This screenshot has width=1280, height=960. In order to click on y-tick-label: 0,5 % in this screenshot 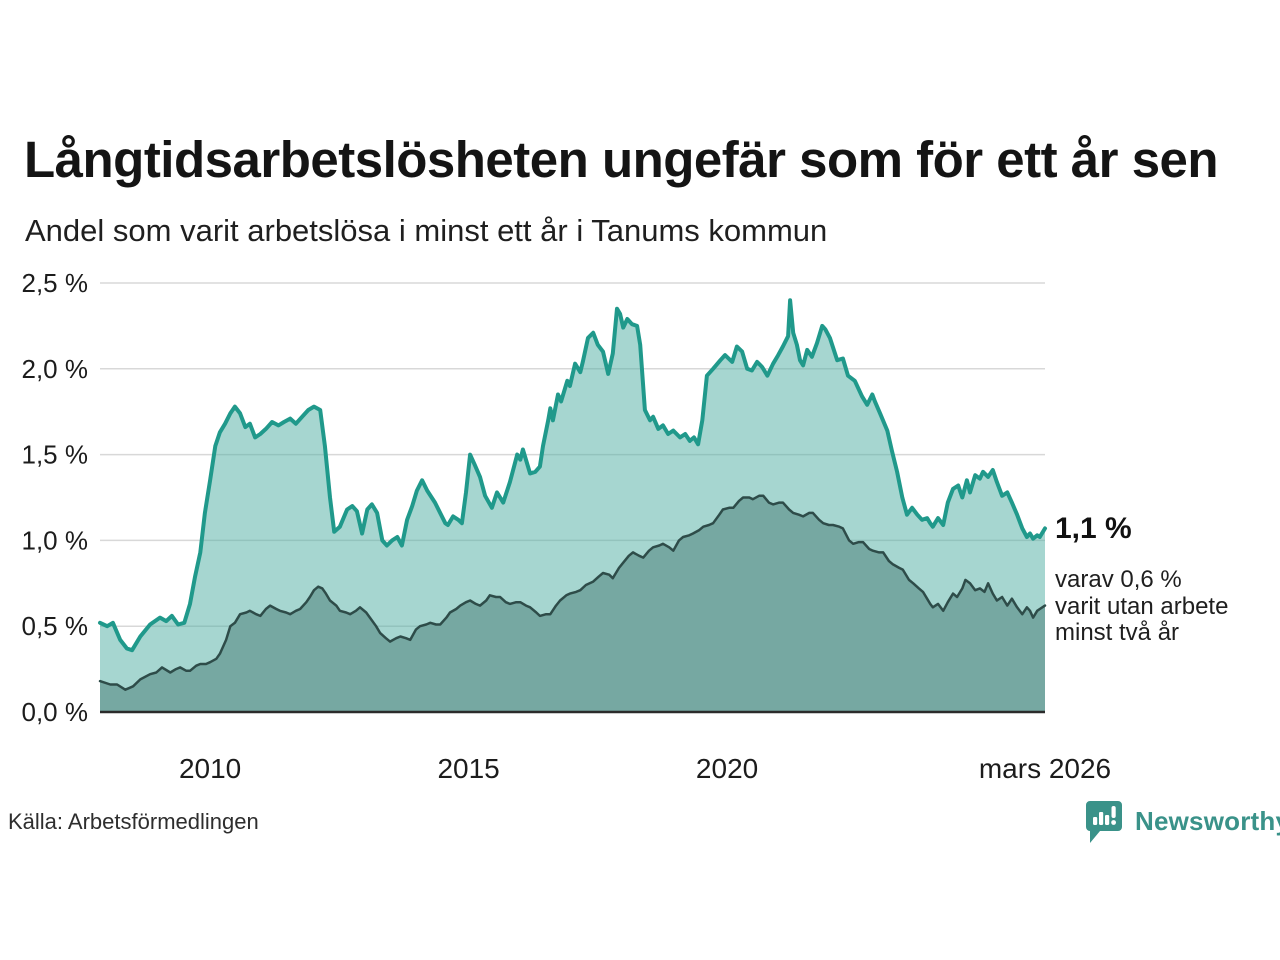, I will do `click(55, 626)`.